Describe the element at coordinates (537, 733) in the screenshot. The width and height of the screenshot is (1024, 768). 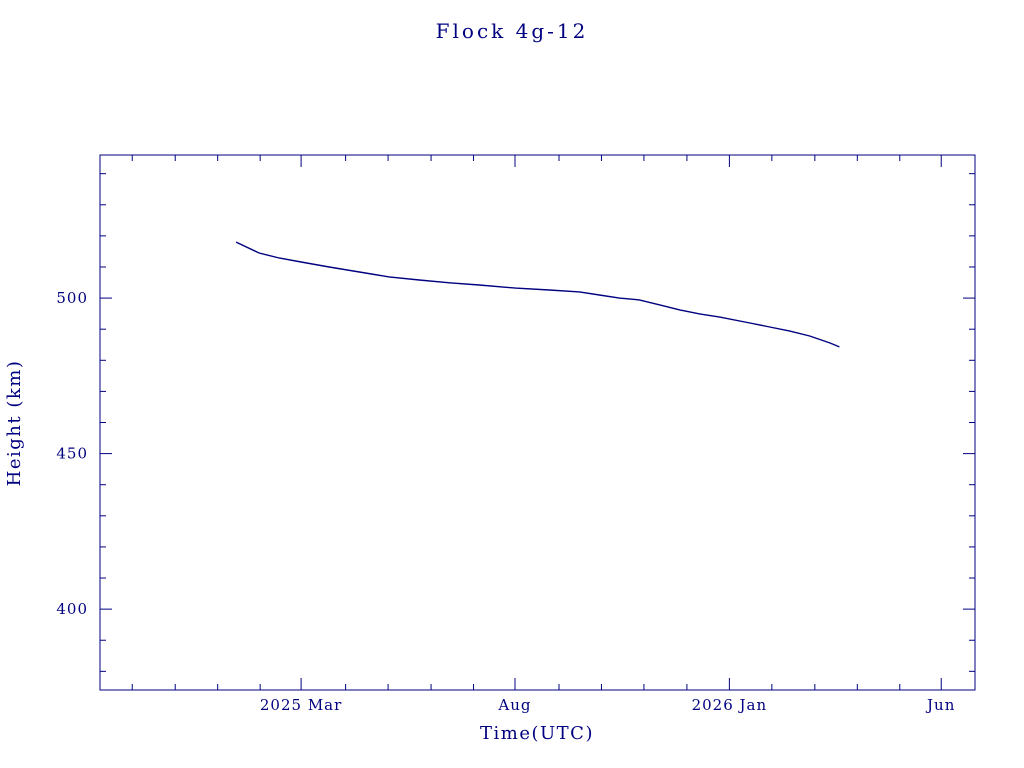
I see `x-axis-label: Time(UTC)` at that location.